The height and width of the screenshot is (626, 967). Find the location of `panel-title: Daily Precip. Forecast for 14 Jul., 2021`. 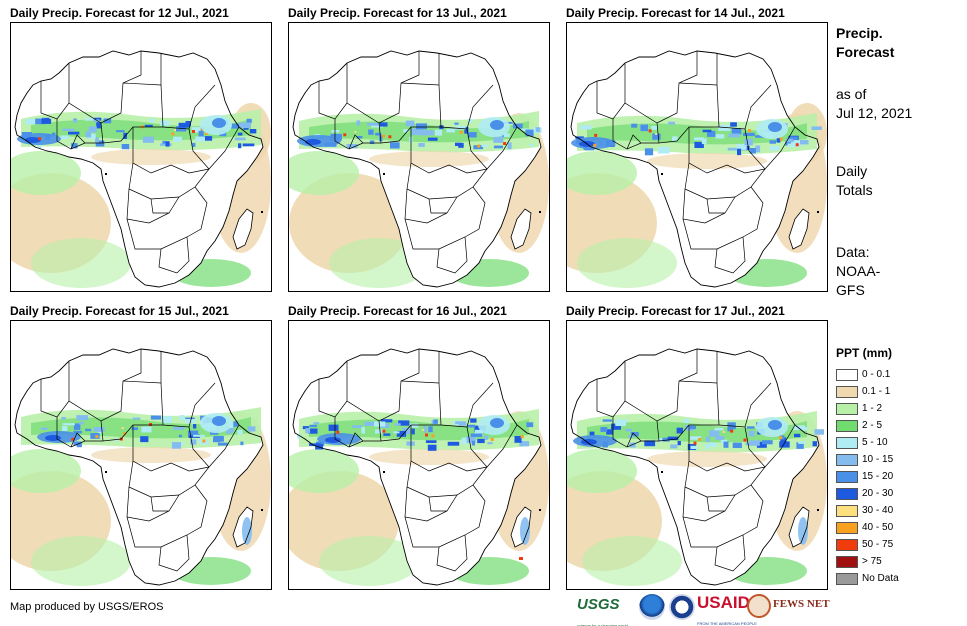

panel-title: Daily Precip. Forecast for 14 Jul., 2021 is located at coordinates (675, 13).